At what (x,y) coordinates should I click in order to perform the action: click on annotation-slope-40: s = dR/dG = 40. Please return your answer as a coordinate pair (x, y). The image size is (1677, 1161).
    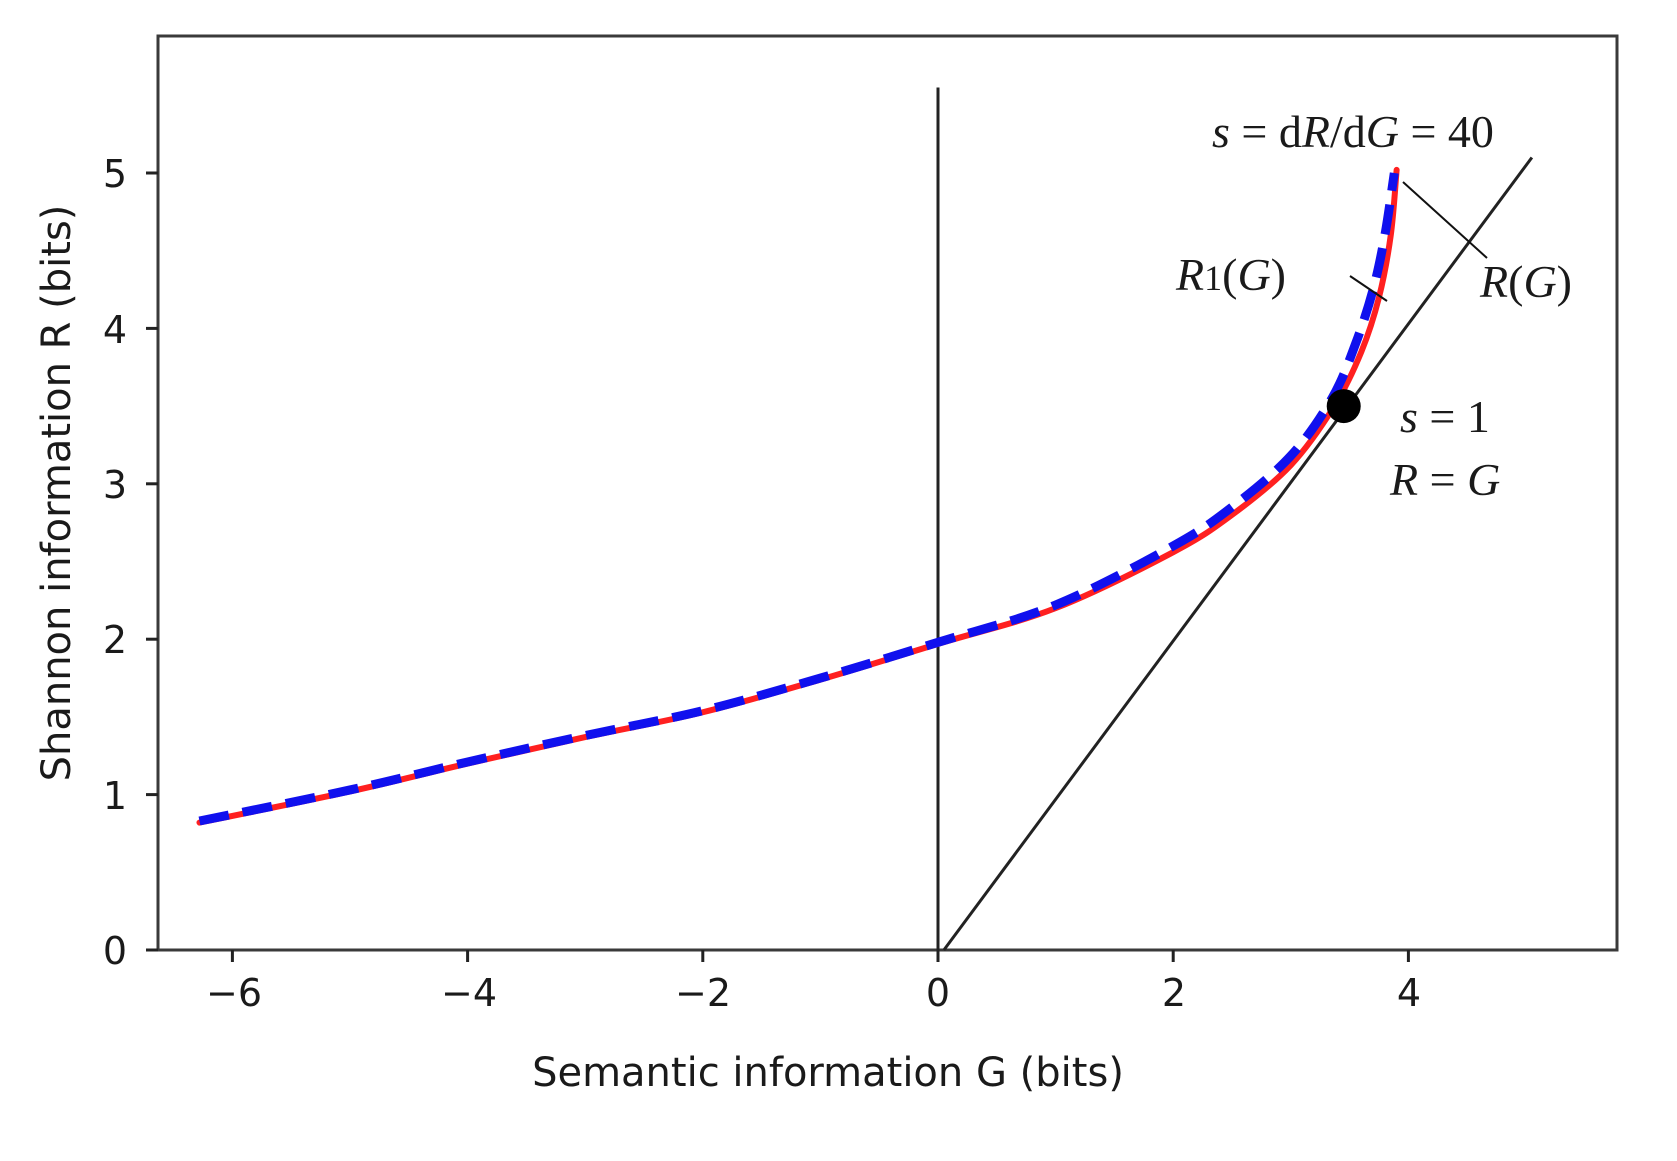
    Looking at the image, I should click on (1353, 131).